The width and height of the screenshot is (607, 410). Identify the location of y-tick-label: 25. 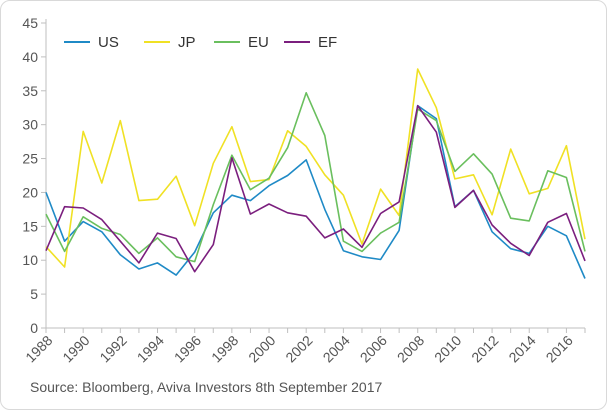
(30, 159).